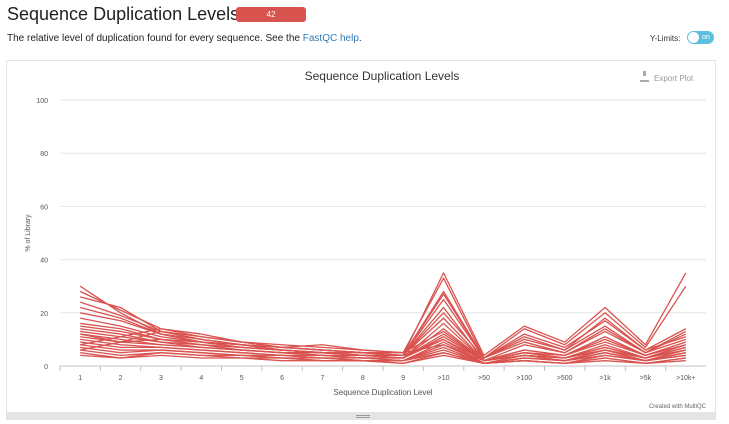  I want to click on fastqc-help-link: FastQC help, so click(330, 38).